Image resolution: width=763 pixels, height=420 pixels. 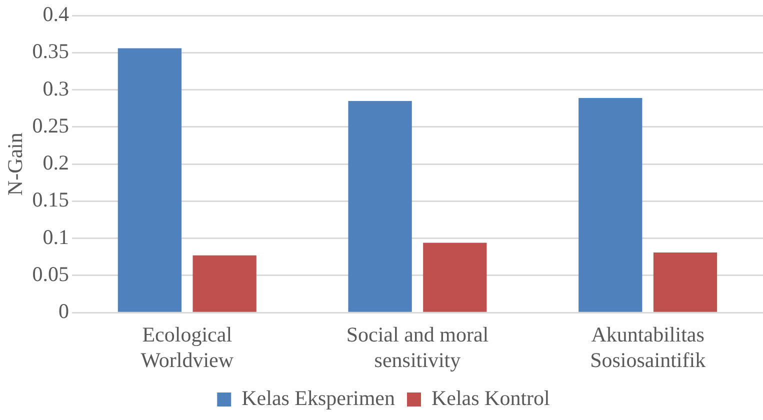 I want to click on y-tick-label: 0.15, so click(x=50, y=200).